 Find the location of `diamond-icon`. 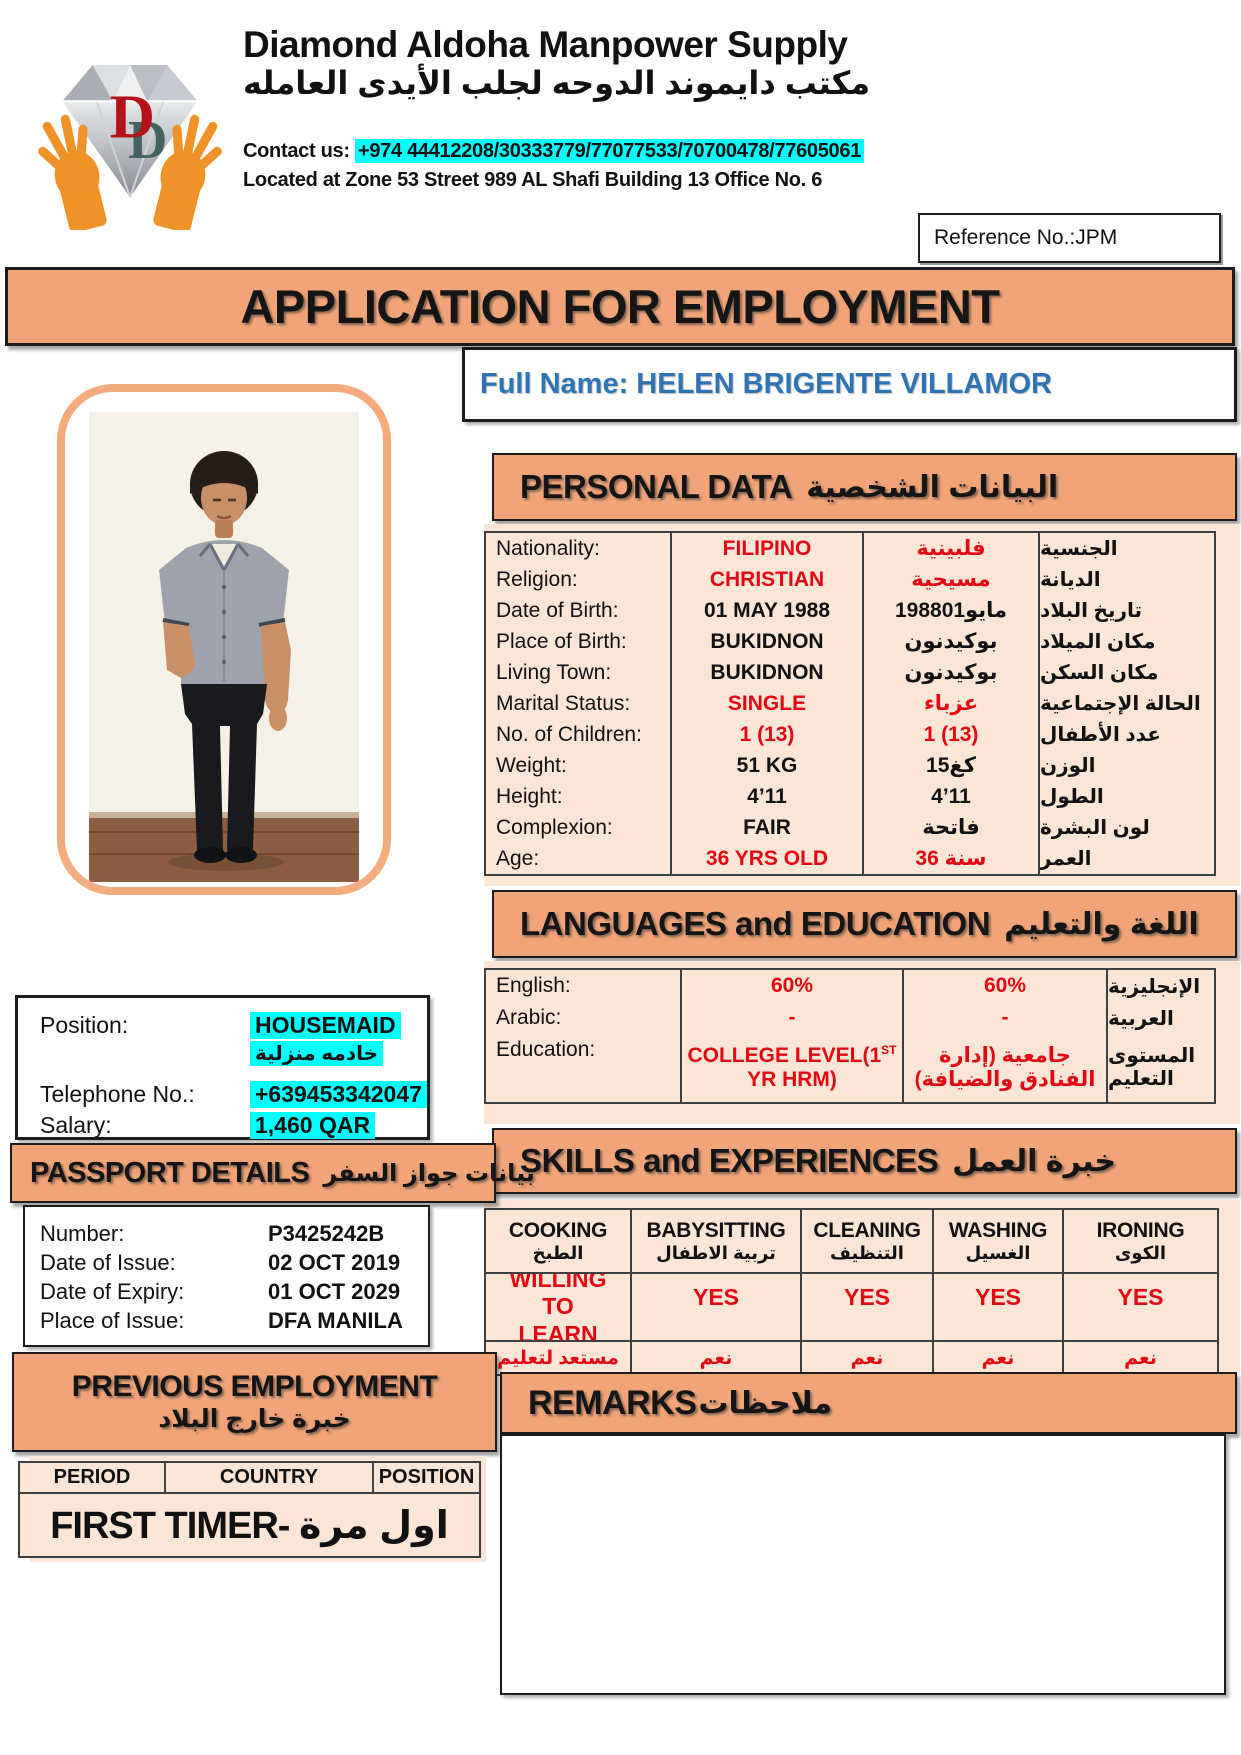

diamond-icon is located at coordinates (130, 131).